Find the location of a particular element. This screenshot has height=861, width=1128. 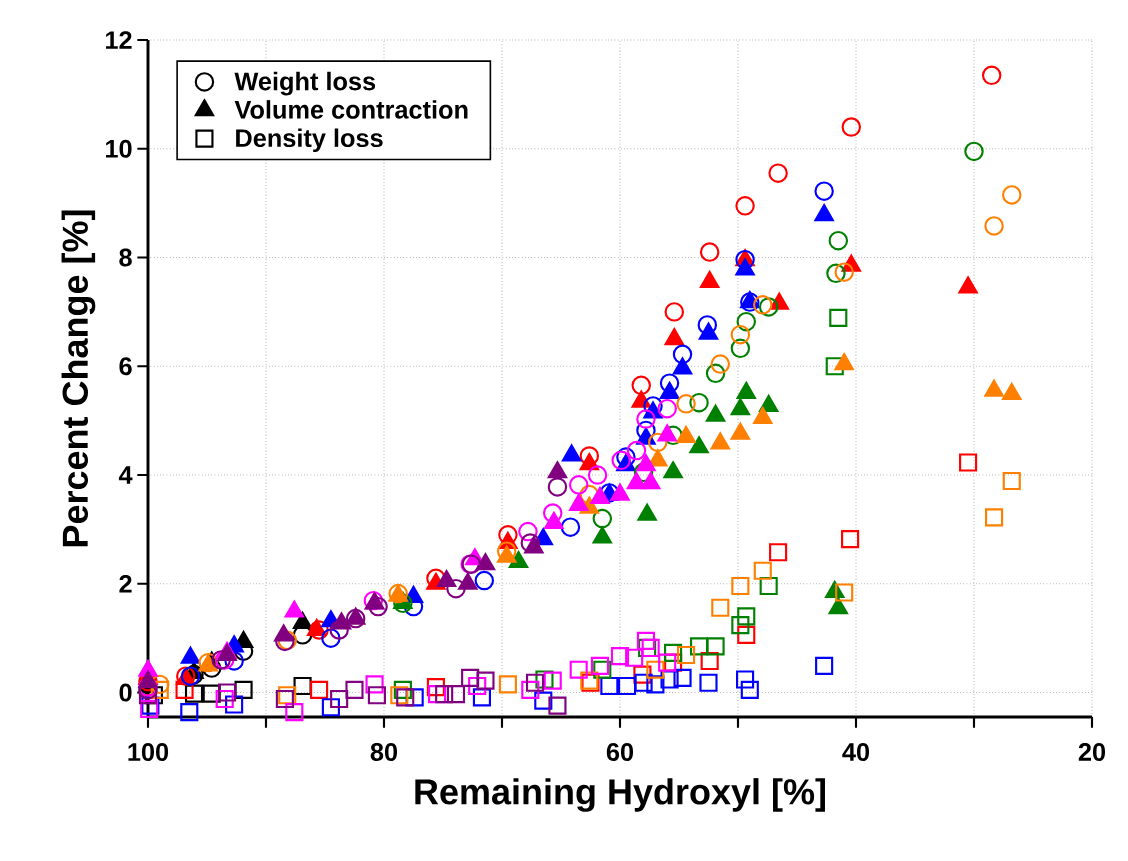

legend-label: Density loss is located at coordinates (309, 140).